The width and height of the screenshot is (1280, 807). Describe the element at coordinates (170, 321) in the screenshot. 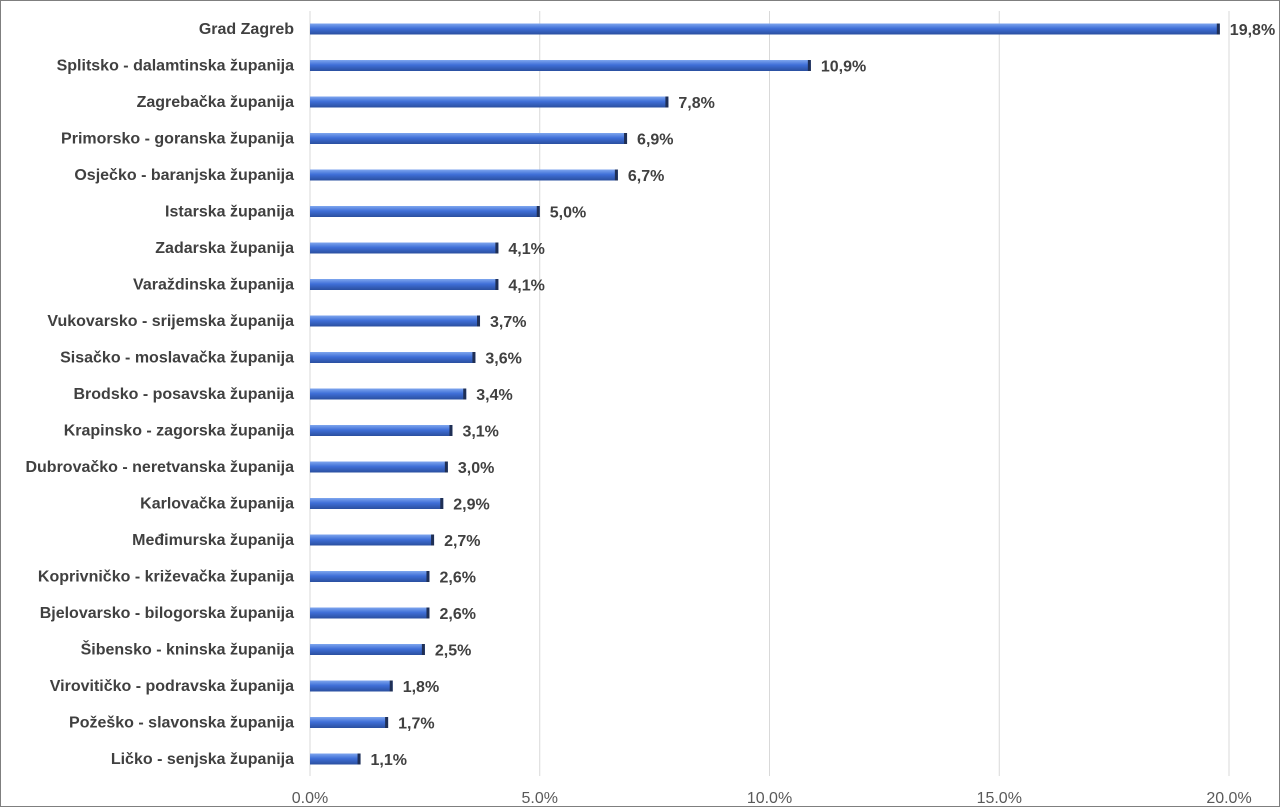

I see `category-label-8: Vukovarsko - srijemska županija` at that location.